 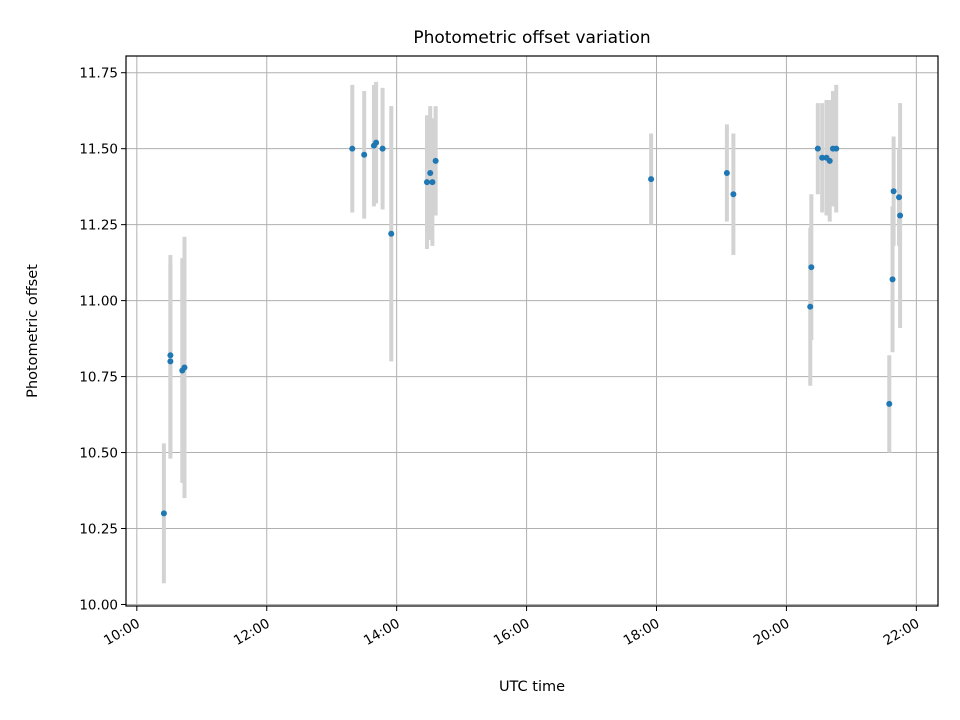 I want to click on y-tick-label: 11.25, so click(x=98, y=226).